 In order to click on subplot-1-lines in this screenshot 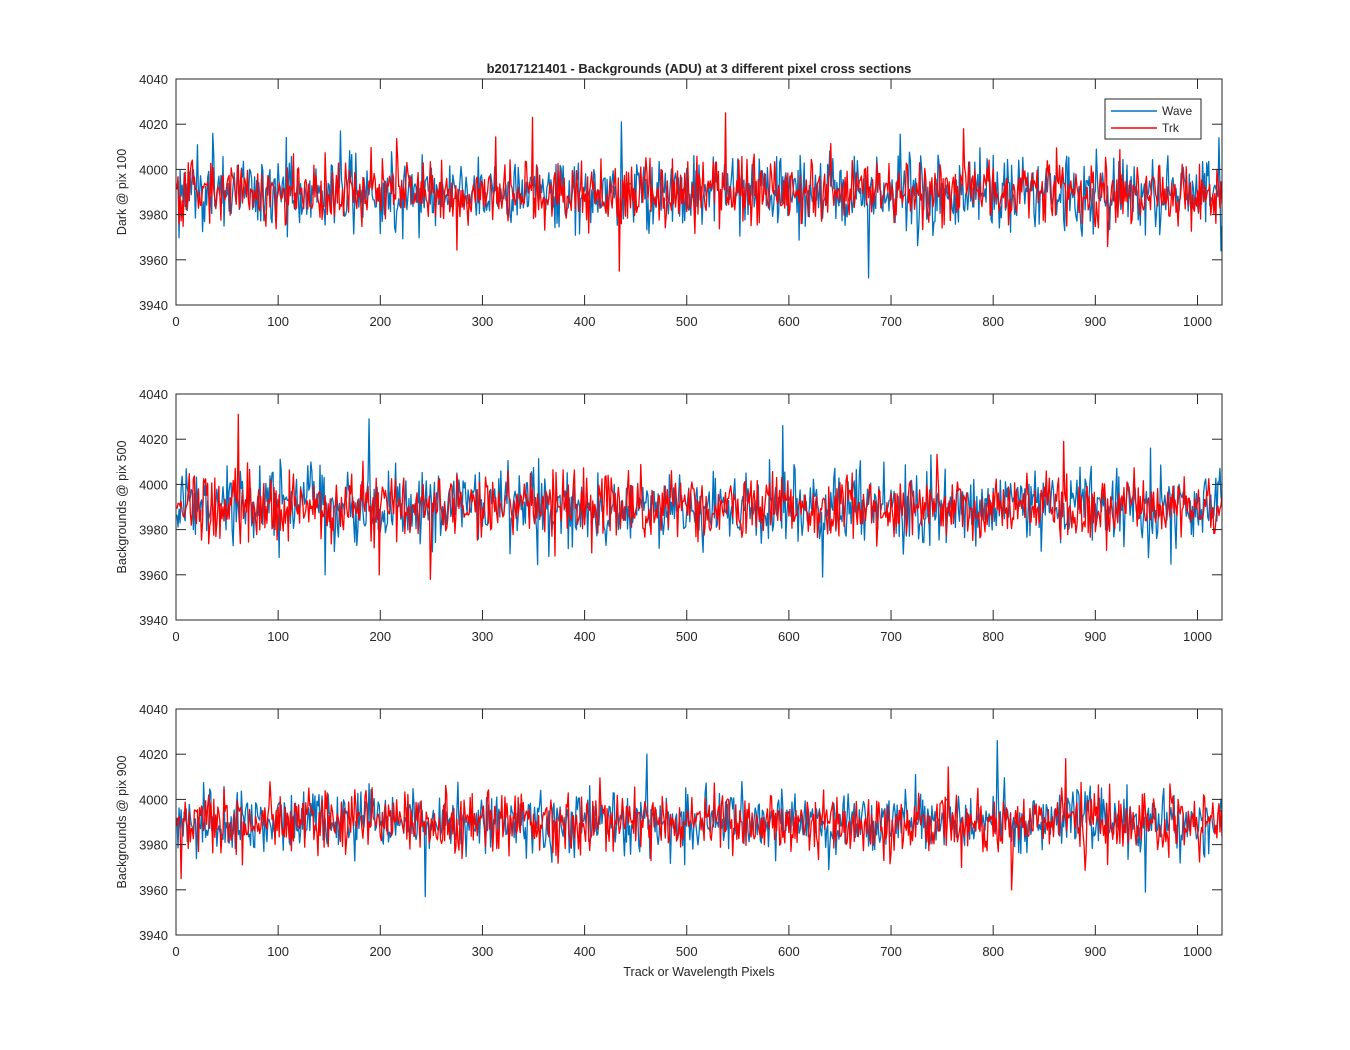, I will do `click(699, 195)`.